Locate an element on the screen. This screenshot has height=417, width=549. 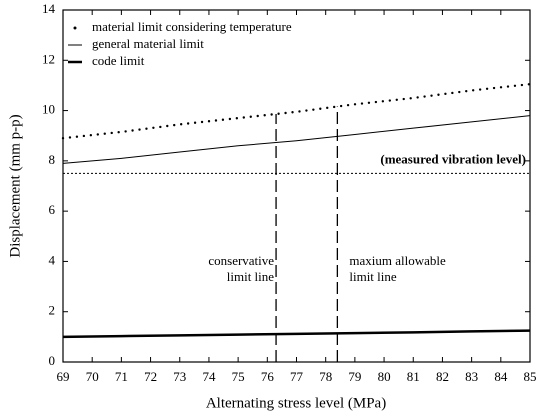
reference-label: (measured vibration level) is located at coordinates (453, 158).